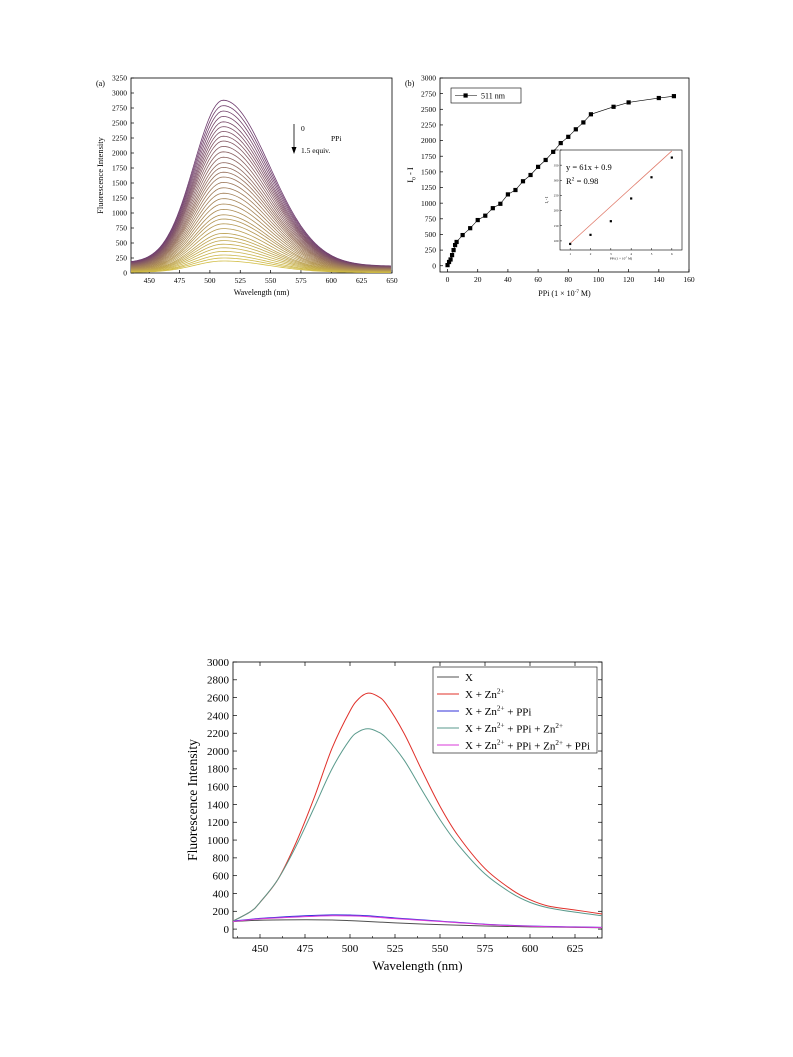  I want to click on y-tick-label: 200, so click(221, 912).